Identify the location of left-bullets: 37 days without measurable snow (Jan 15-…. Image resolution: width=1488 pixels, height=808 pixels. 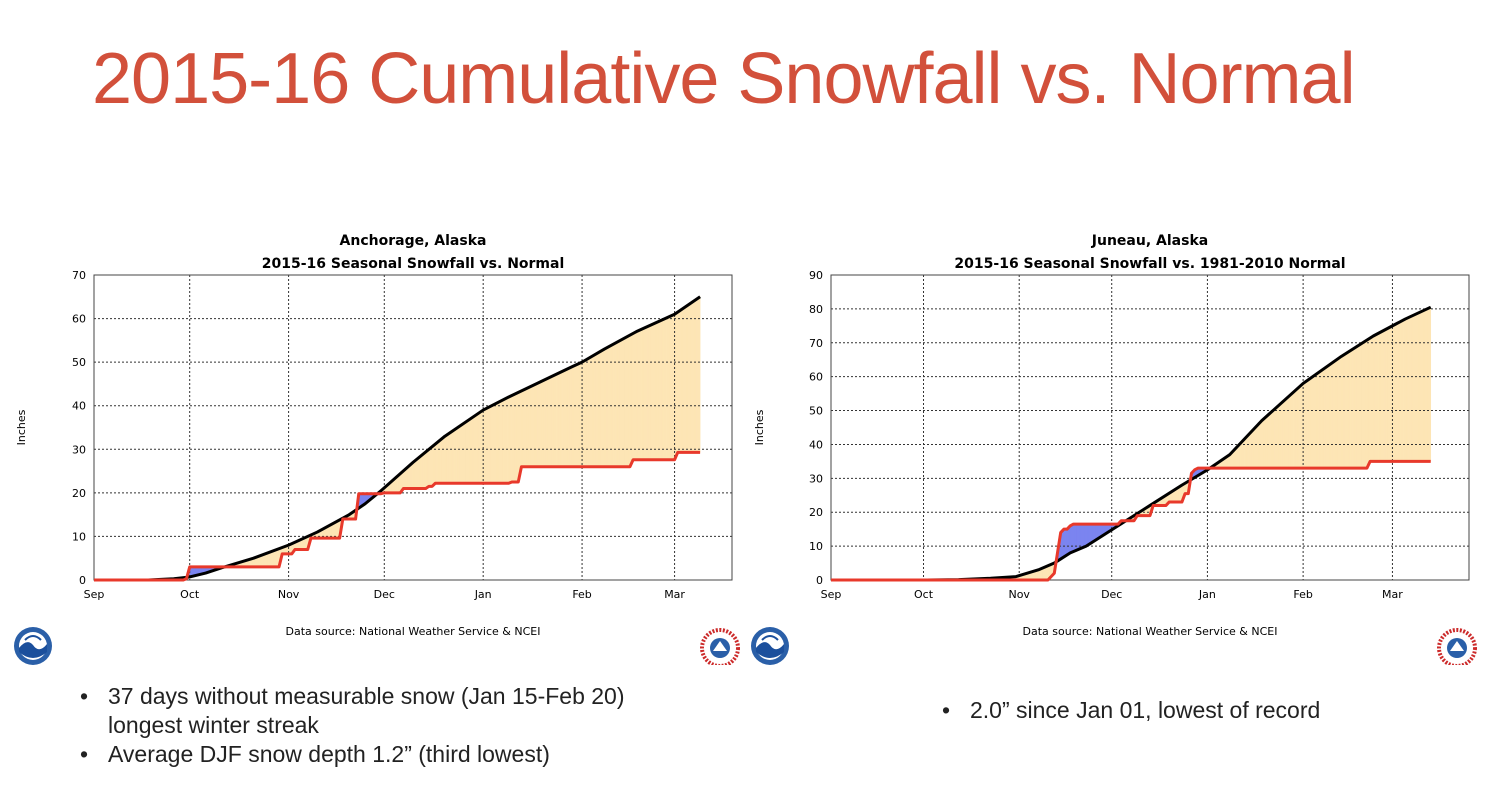
(398, 725).